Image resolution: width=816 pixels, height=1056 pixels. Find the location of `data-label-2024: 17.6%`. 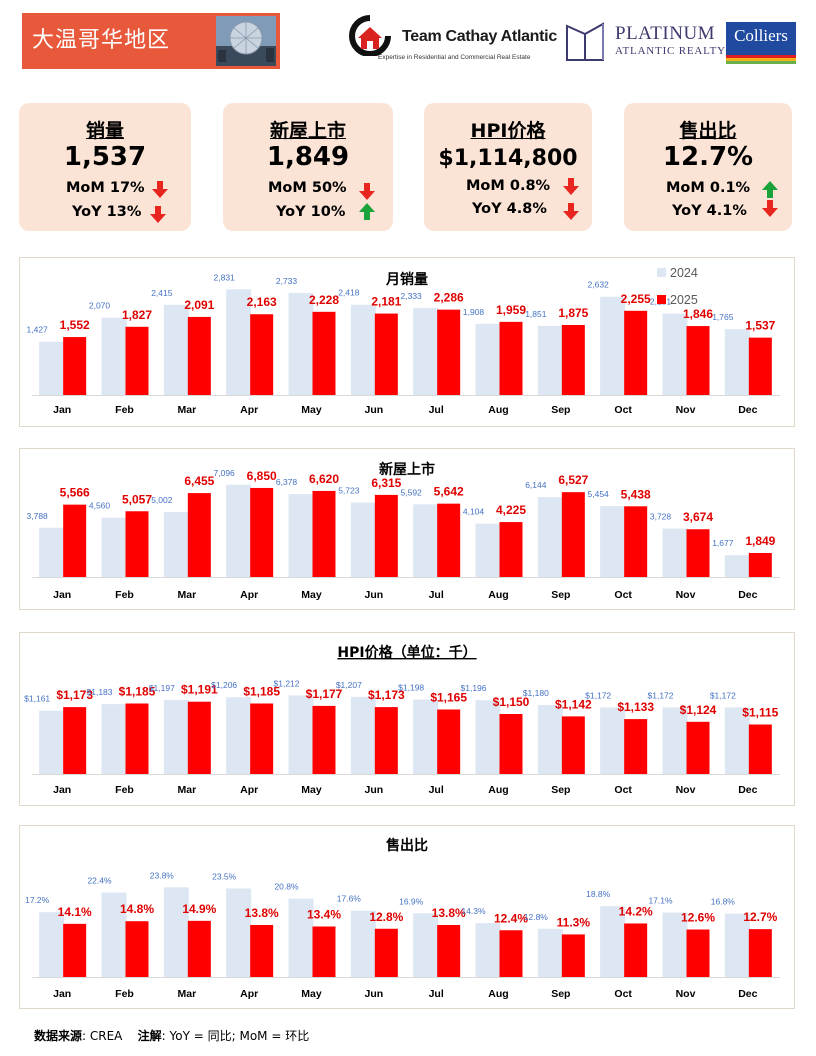

data-label-2024: 17.6% is located at coordinates (349, 899).